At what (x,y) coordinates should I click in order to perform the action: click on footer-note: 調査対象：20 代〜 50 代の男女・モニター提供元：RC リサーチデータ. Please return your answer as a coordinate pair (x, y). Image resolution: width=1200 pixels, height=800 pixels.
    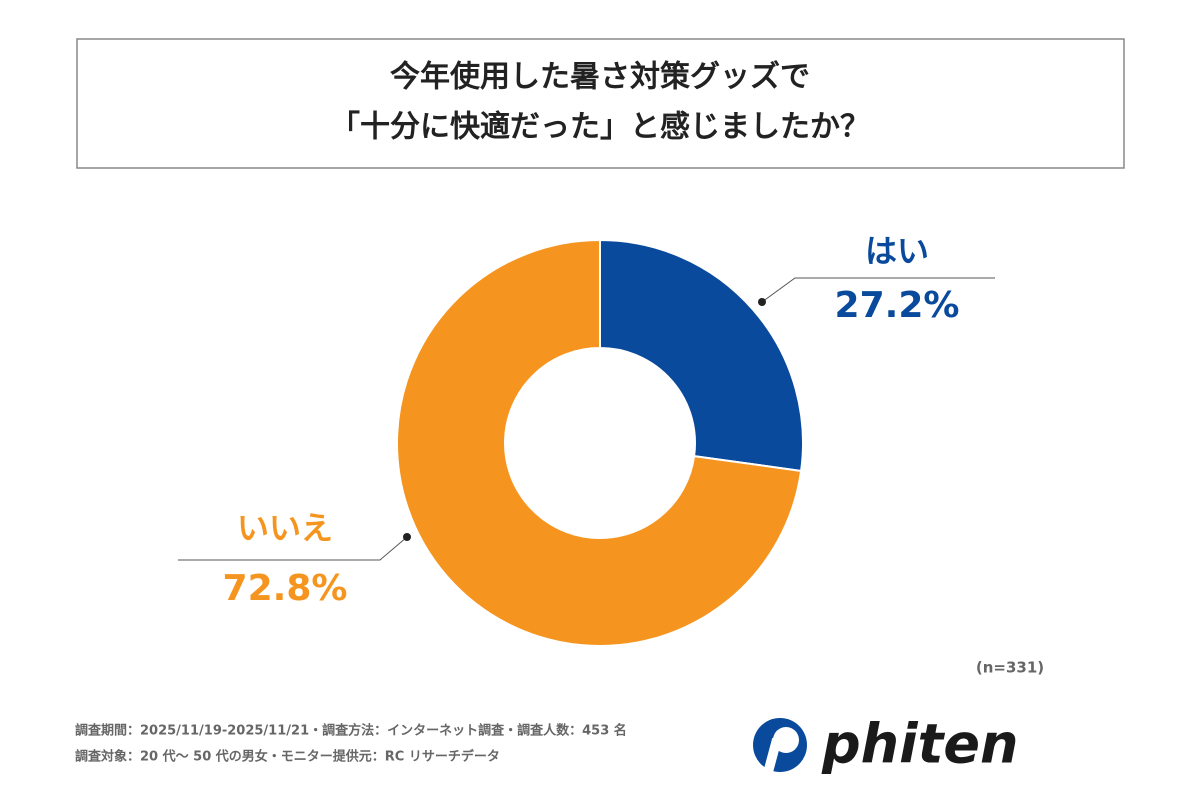
    Looking at the image, I should click on (287, 757).